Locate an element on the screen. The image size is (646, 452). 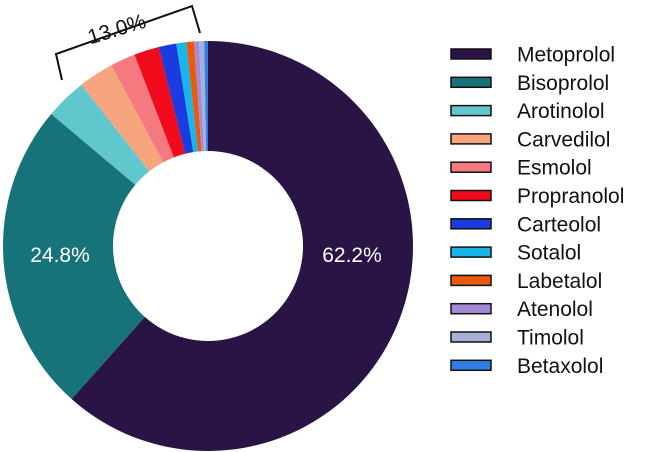
slice-sotalol is located at coordinates (187, 97).